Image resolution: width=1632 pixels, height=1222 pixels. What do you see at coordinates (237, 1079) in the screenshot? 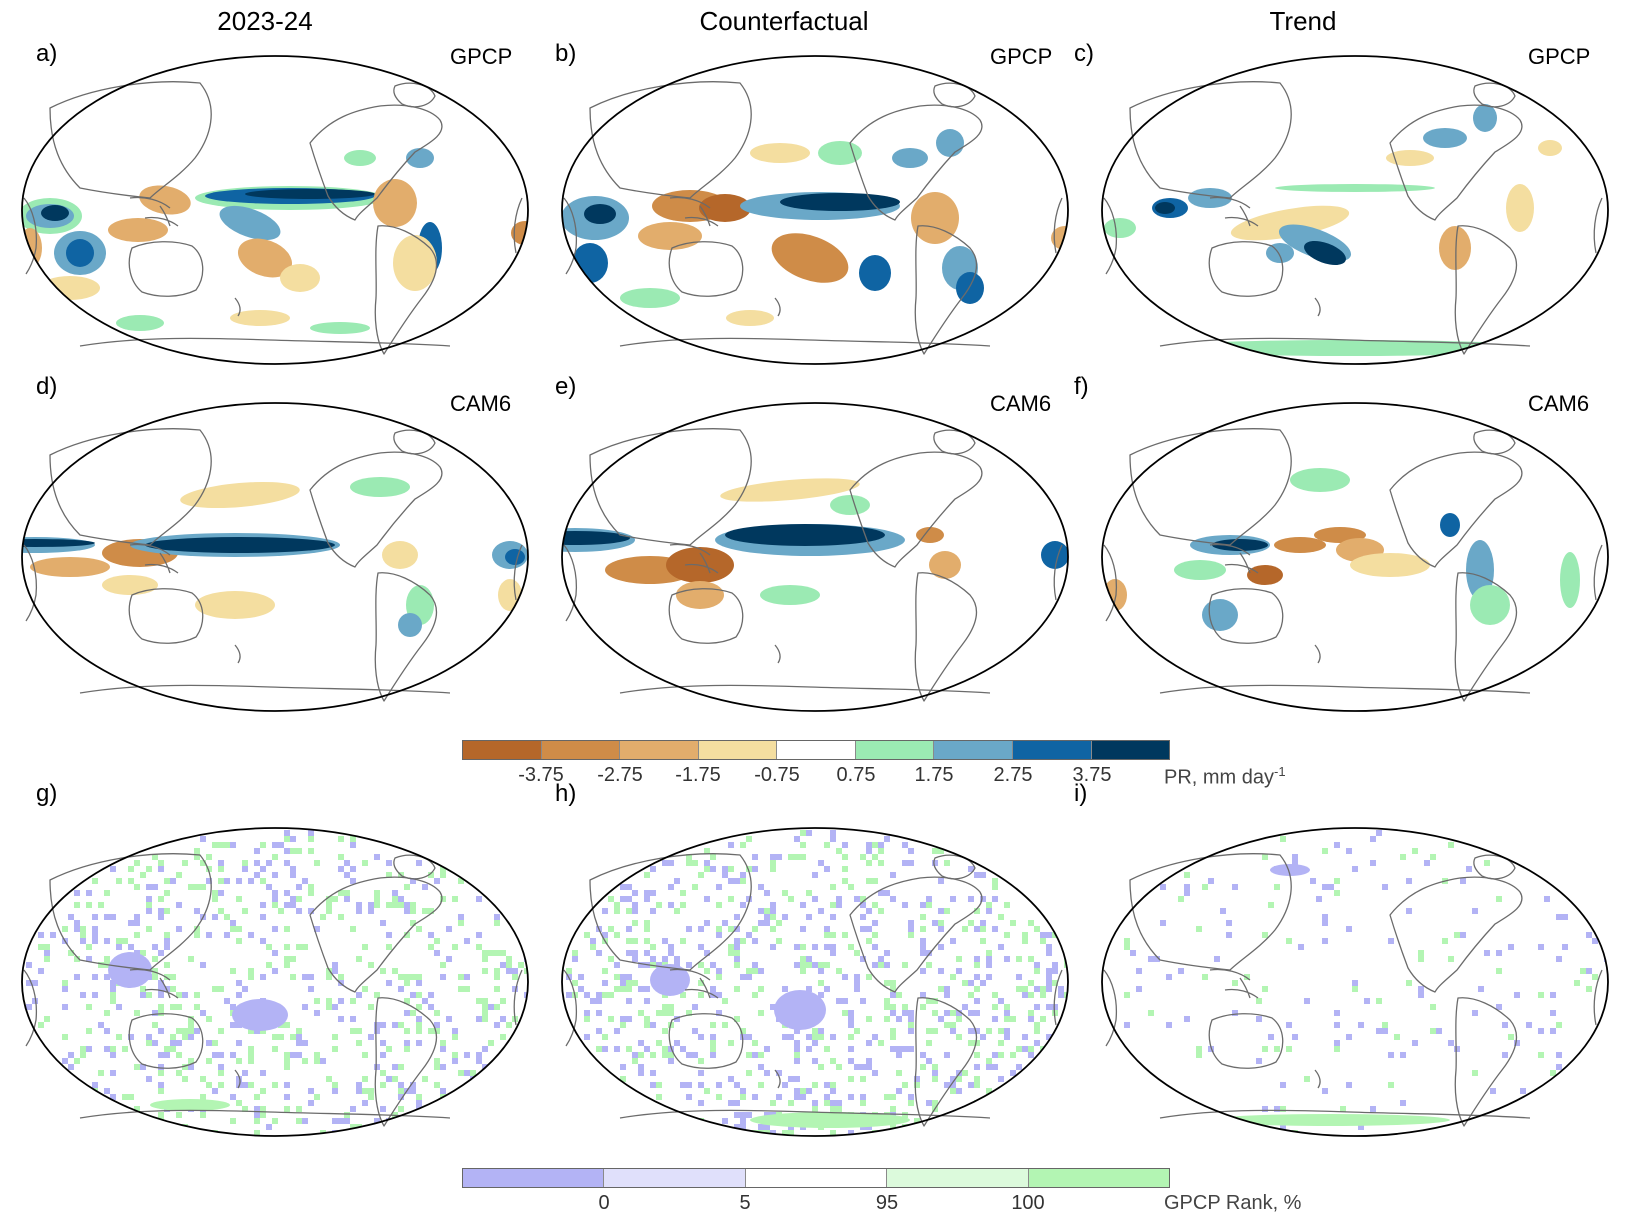
I see `new-zealand-coastline` at bounding box center [237, 1079].